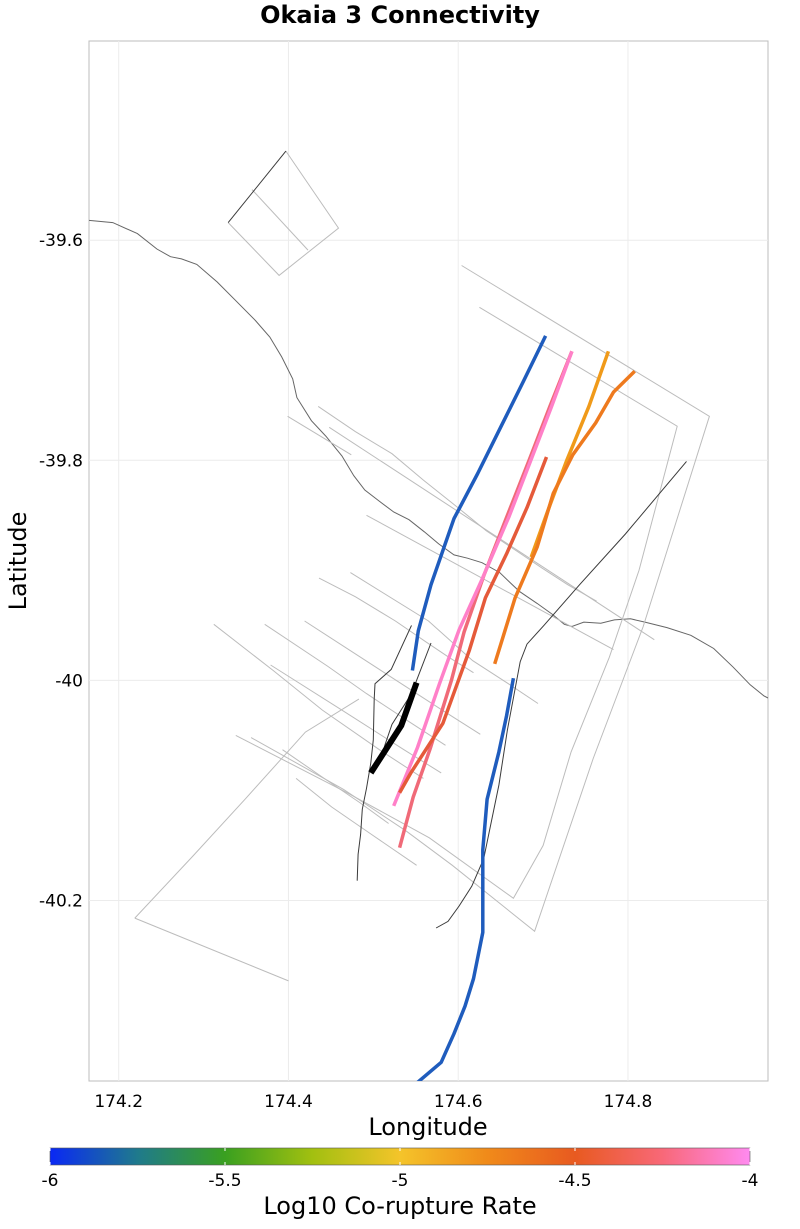 The image size is (800, 1229). What do you see at coordinates (288, 1102) in the screenshot?
I see `x-tick-label: 174.4` at bounding box center [288, 1102].